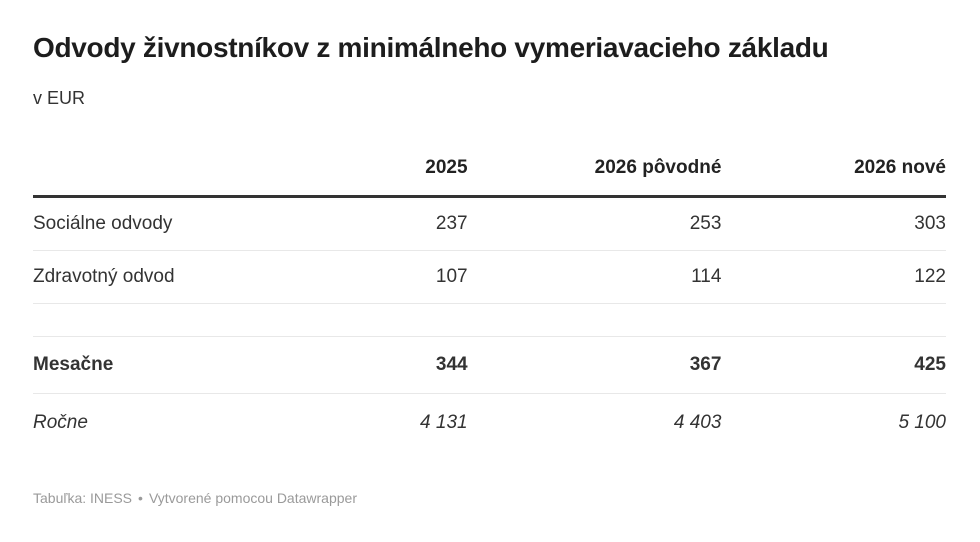 This screenshot has width=980, height=542. Describe the element at coordinates (83, 498) in the screenshot. I see `footer-source: Tabuľka: INESS` at that location.